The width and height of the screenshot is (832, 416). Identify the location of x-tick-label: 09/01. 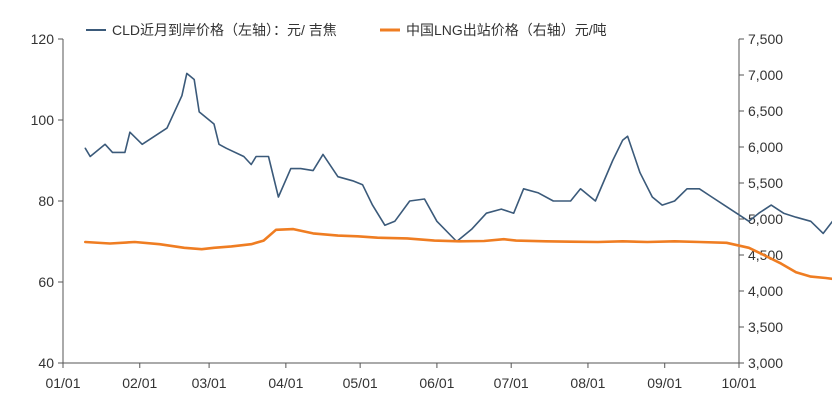
(664, 383).